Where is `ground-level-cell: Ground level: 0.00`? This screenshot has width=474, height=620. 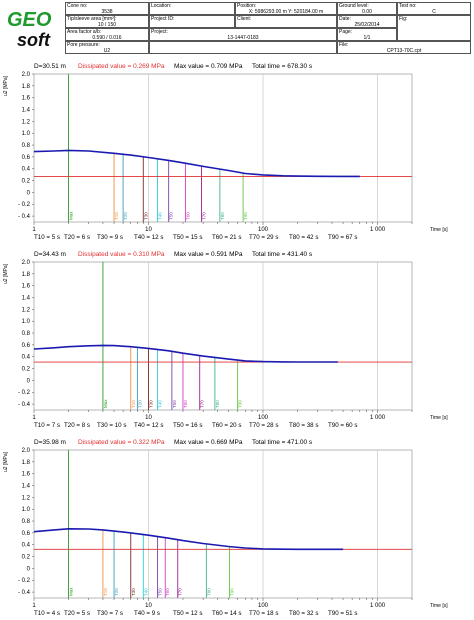
ground-level-cell: Ground level: 0.00 is located at coordinates (367, 8).